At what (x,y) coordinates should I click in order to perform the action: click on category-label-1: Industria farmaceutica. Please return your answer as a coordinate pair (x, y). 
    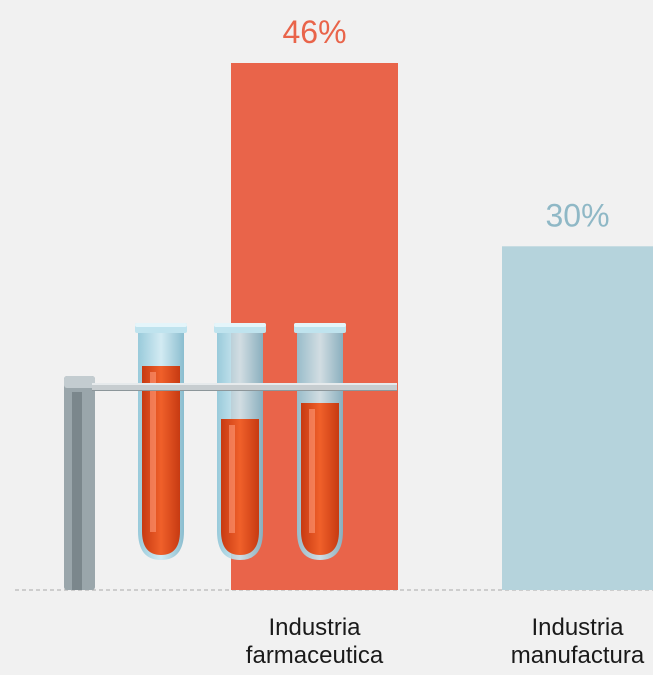
    Looking at the image, I should click on (315, 642).